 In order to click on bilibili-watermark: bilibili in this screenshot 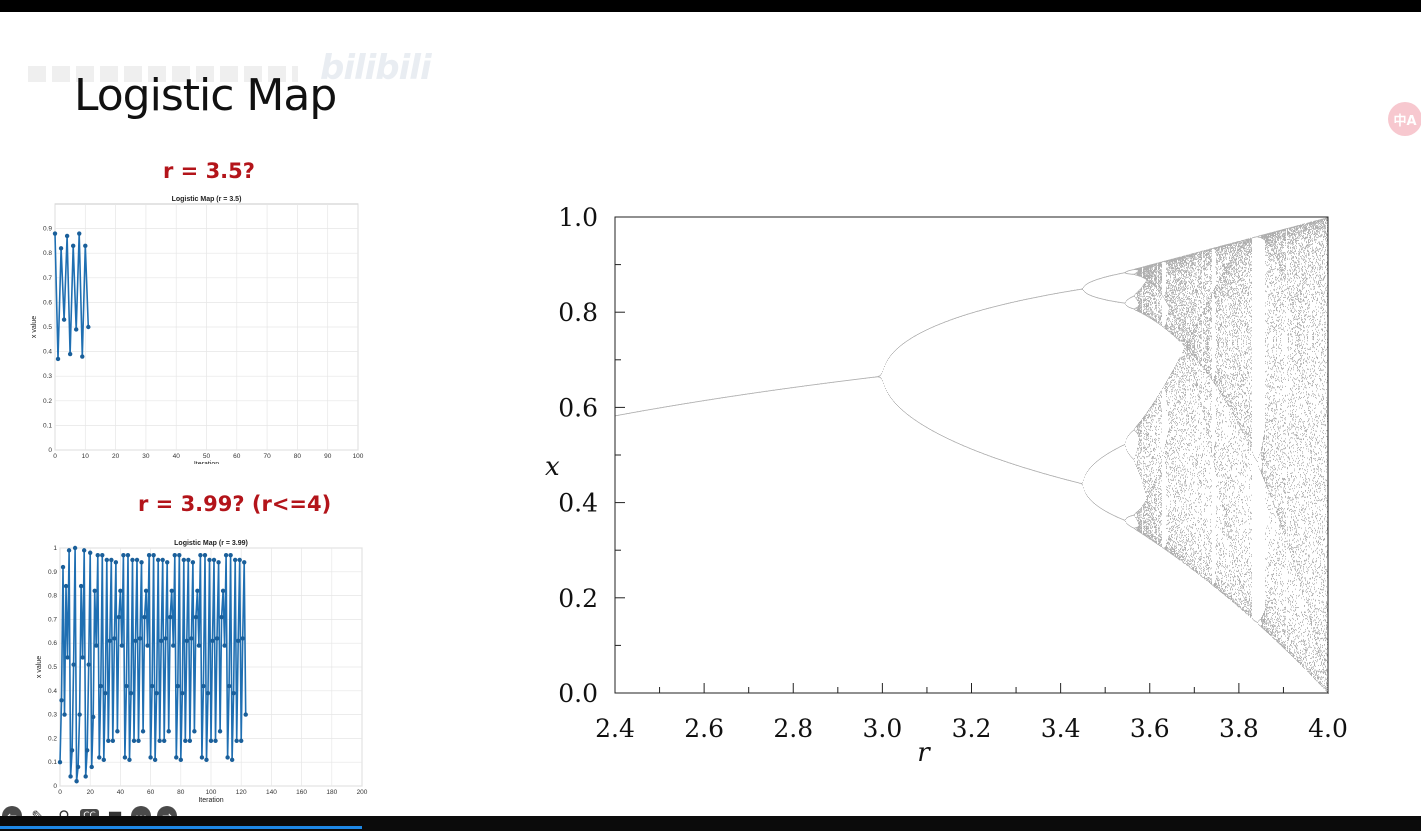, I will do `click(376, 68)`.